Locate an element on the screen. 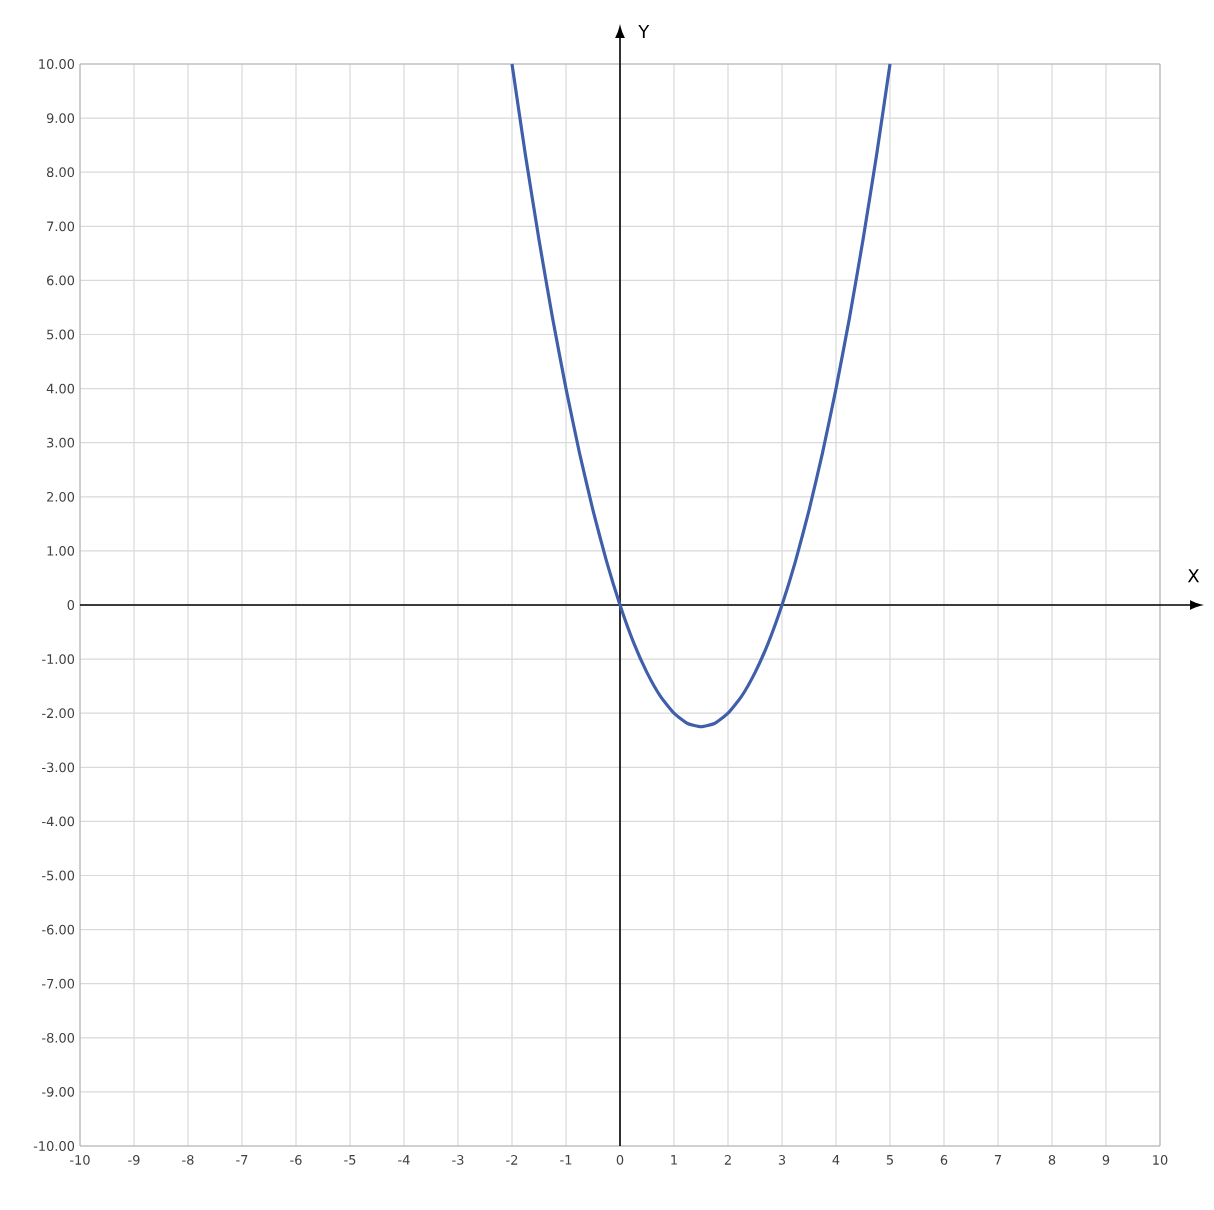  x-axis-title: X is located at coordinates (1193, 576).